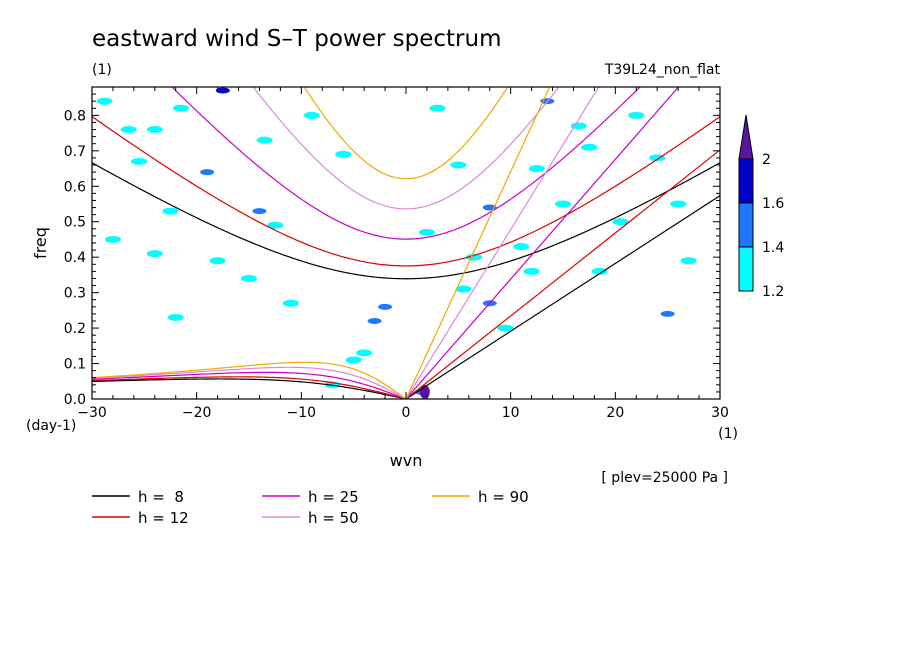 This screenshot has height=654, width=904. I want to click on x-tick-label: −30, so click(92, 413).